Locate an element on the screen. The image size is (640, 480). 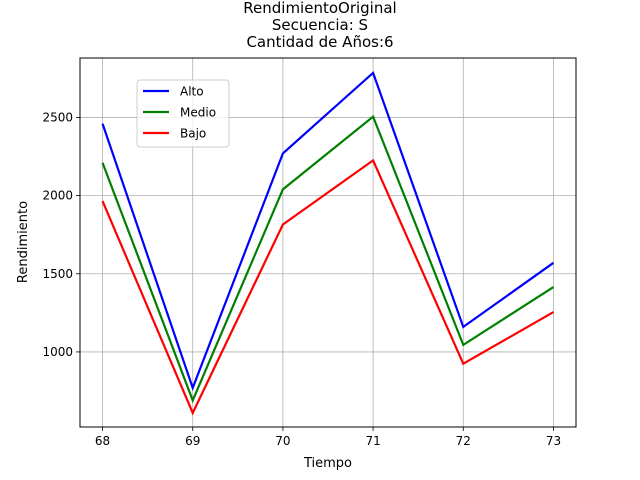
x-tick-label: 69 is located at coordinates (192, 441).